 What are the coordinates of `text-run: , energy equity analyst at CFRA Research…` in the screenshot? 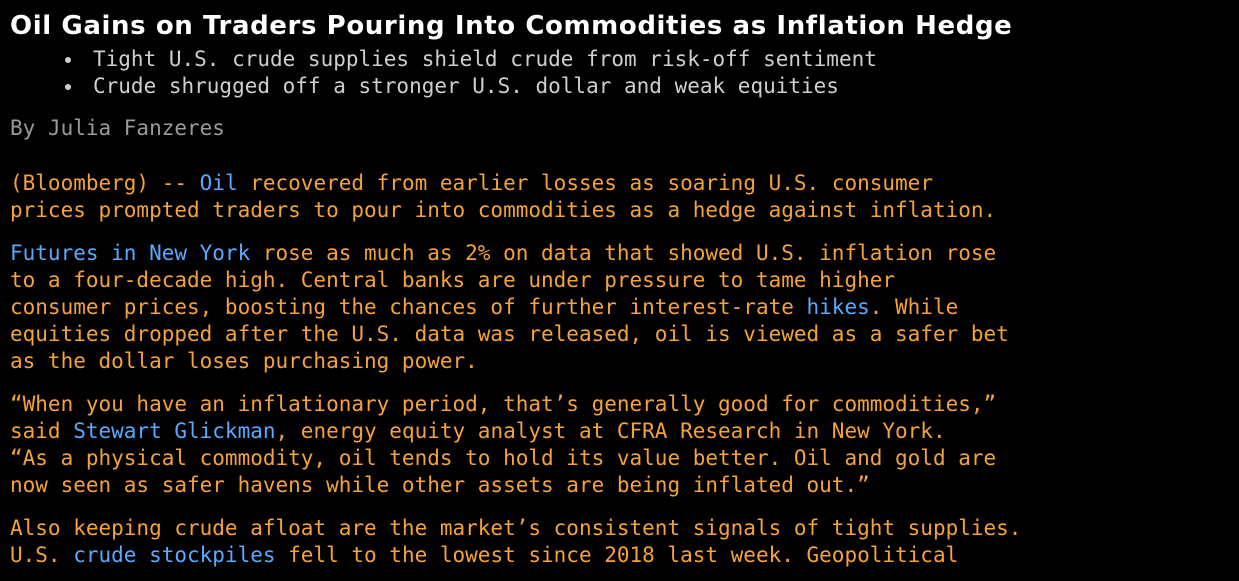 It's located at (610, 431).